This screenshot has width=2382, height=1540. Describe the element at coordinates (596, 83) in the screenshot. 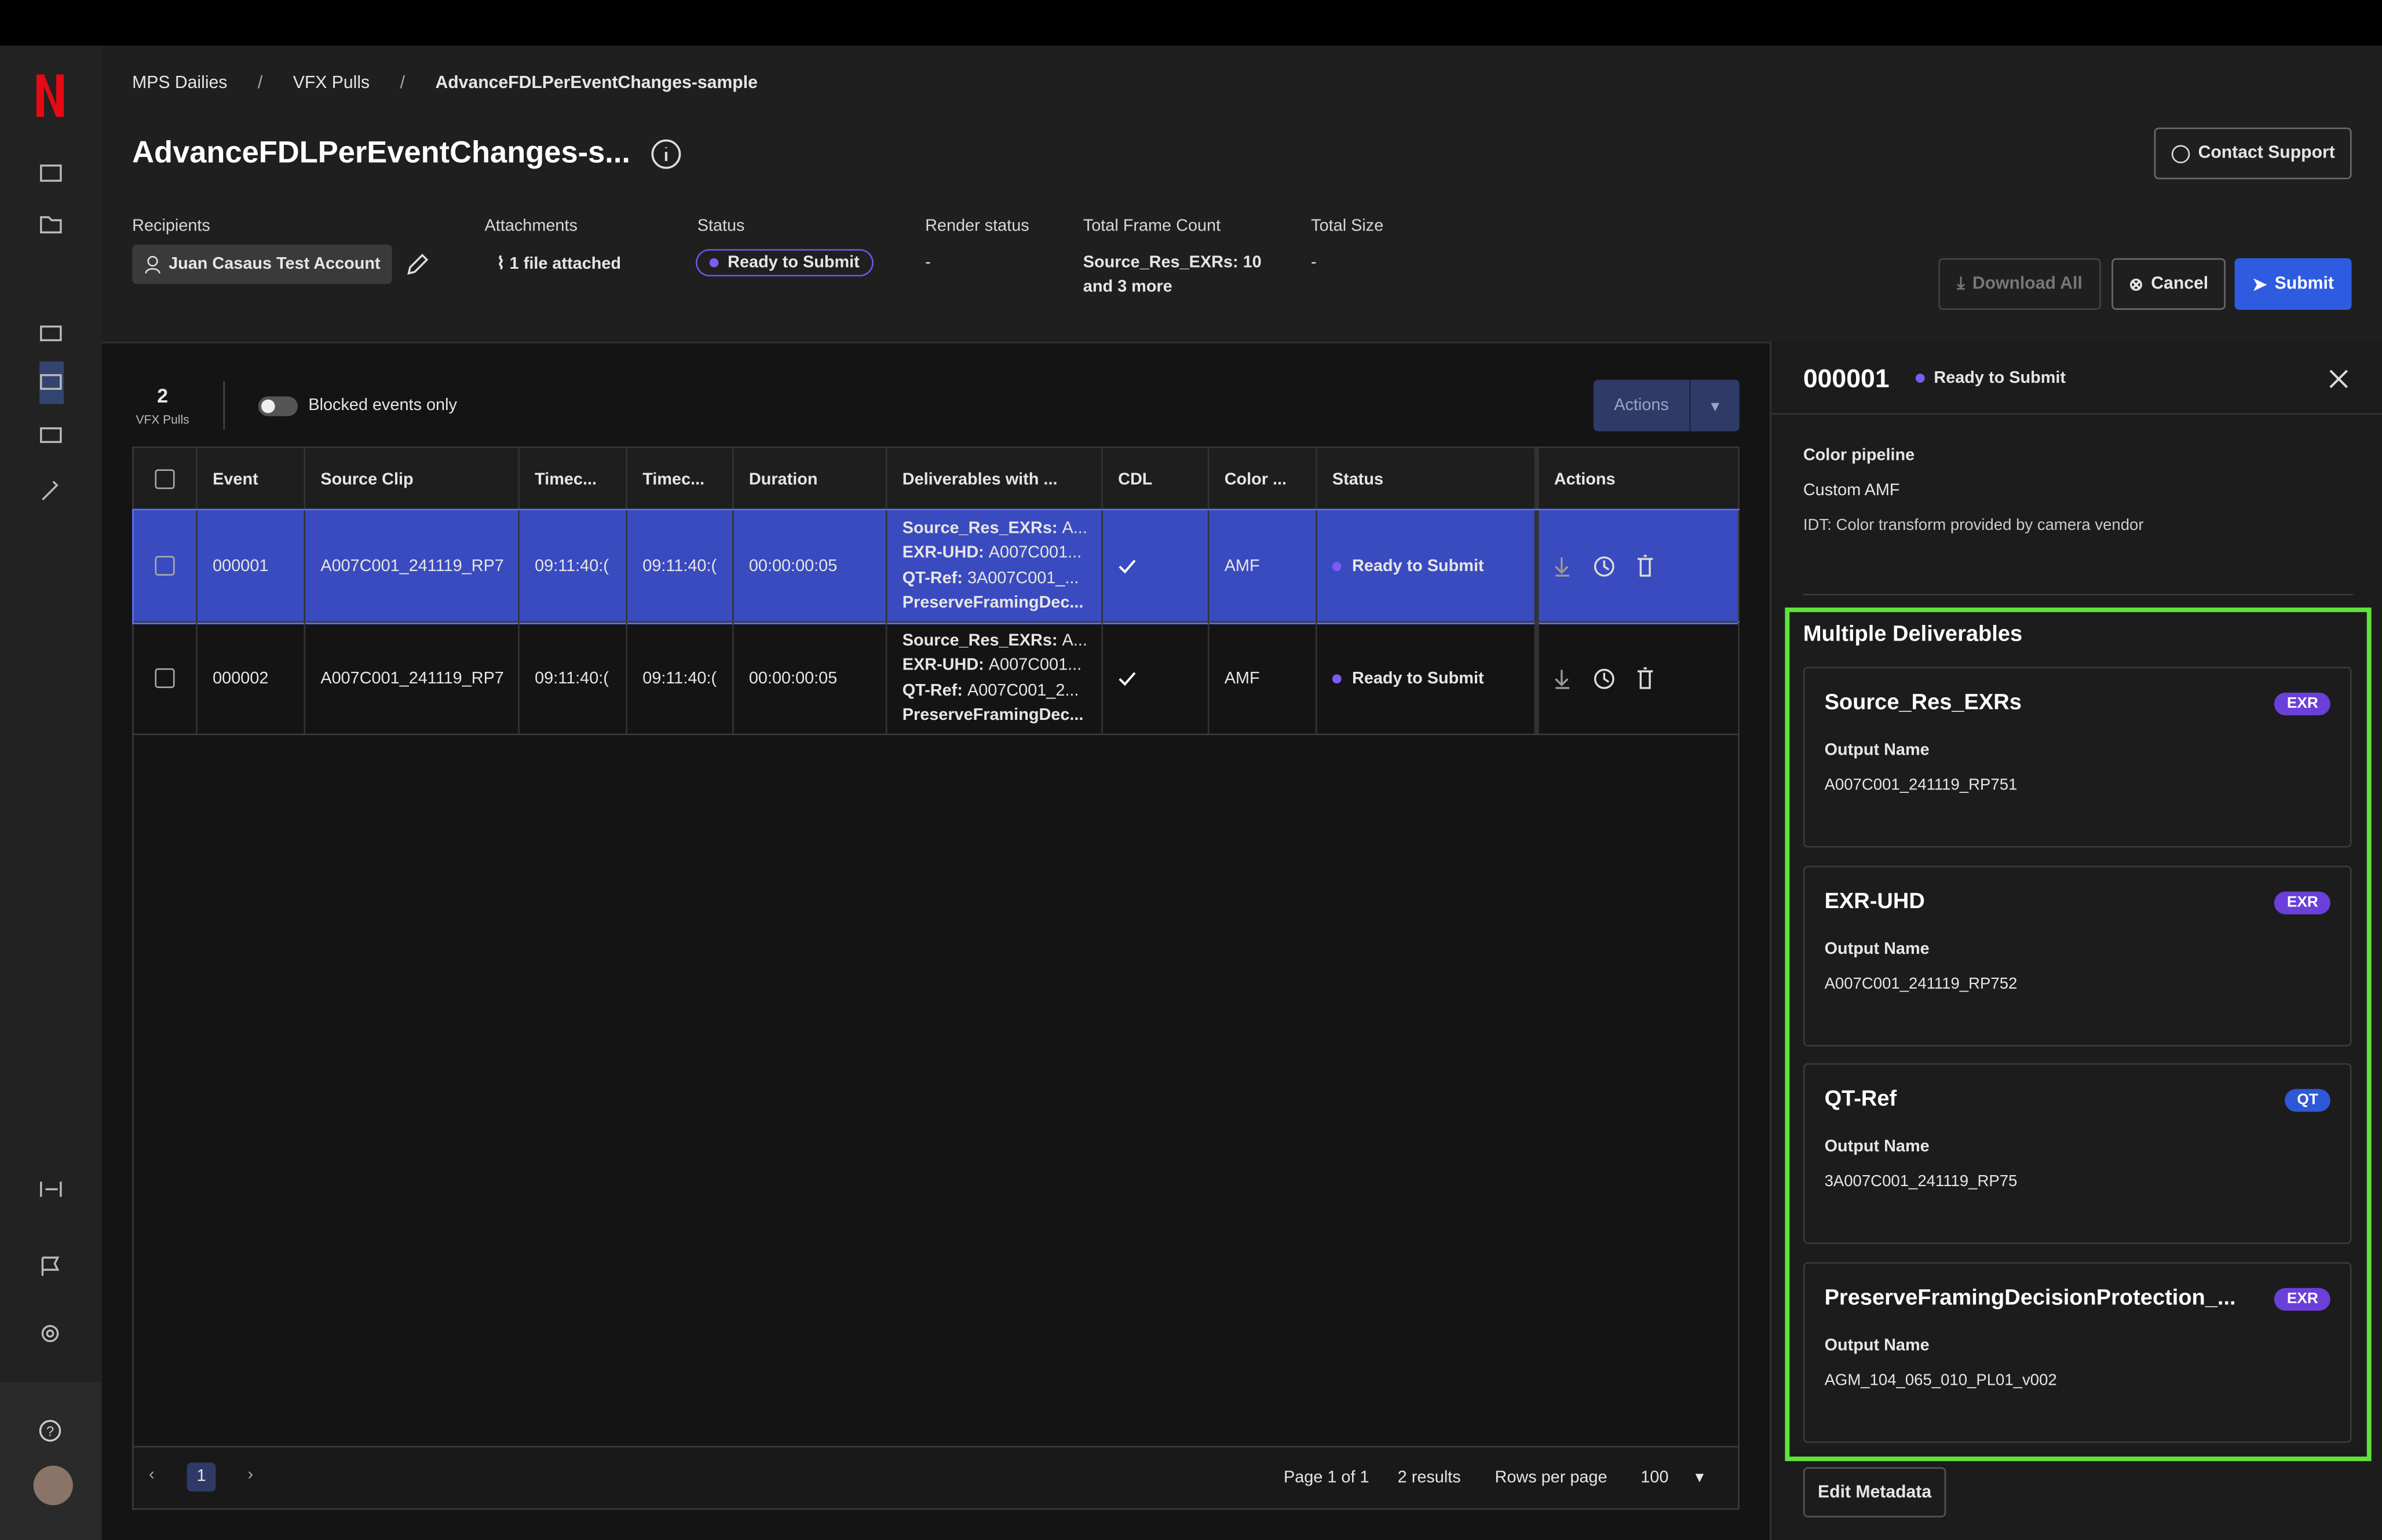

I see `breadcrumb-item: AdvanceFDLPerEventChanges-sample` at that location.